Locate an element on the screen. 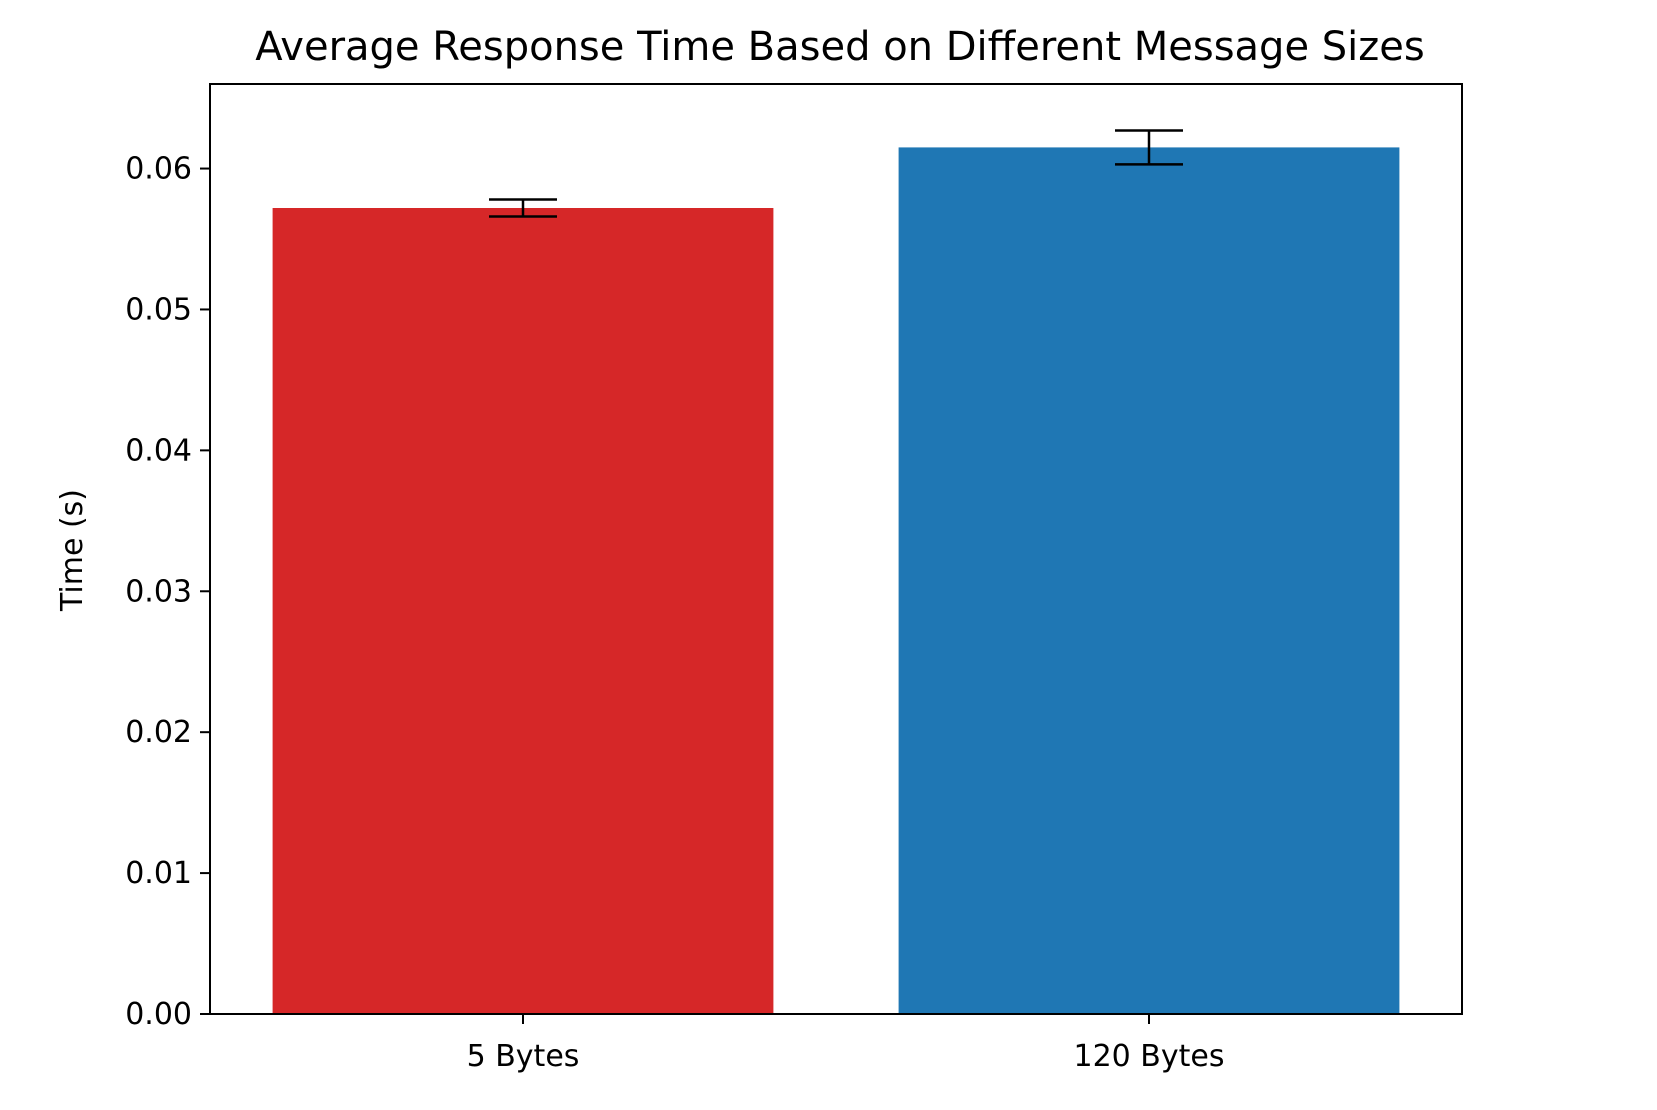 This screenshot has height=1110, width=1657. y-tick-label-7: 0.06 is located at coordinates (158, 169).